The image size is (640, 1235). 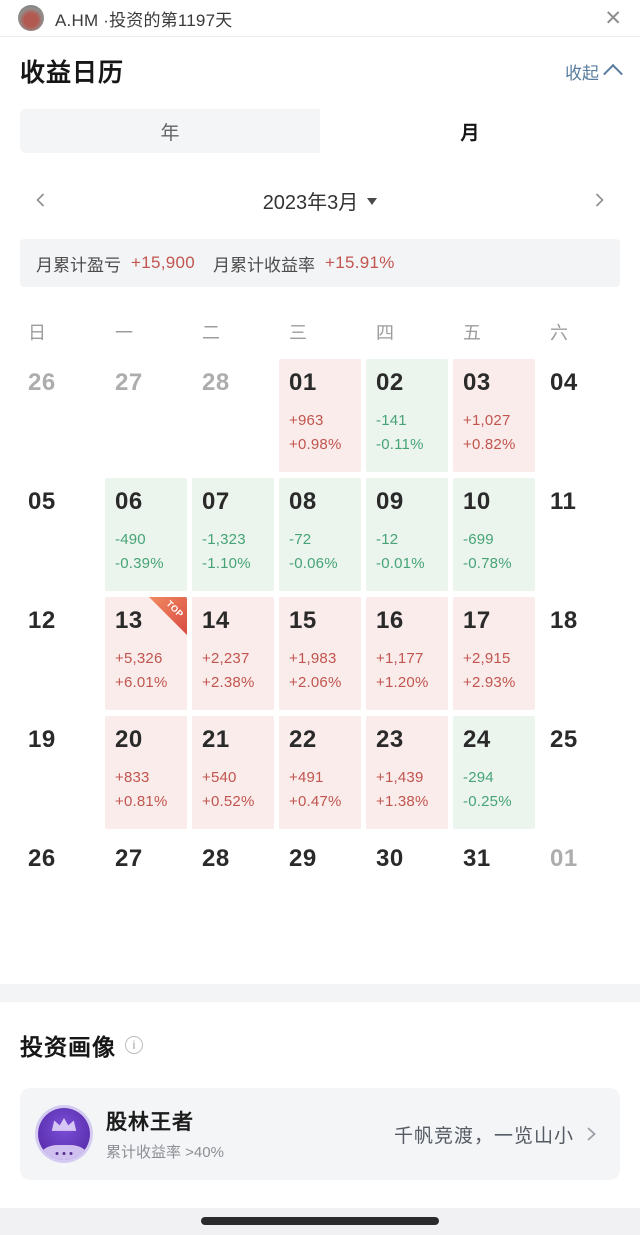 What do you see at coordinates (494, 772) in the screenshot?
I see `calendar-day-cell: 24 -294 -0.25%` at bounding box center [494, 772].